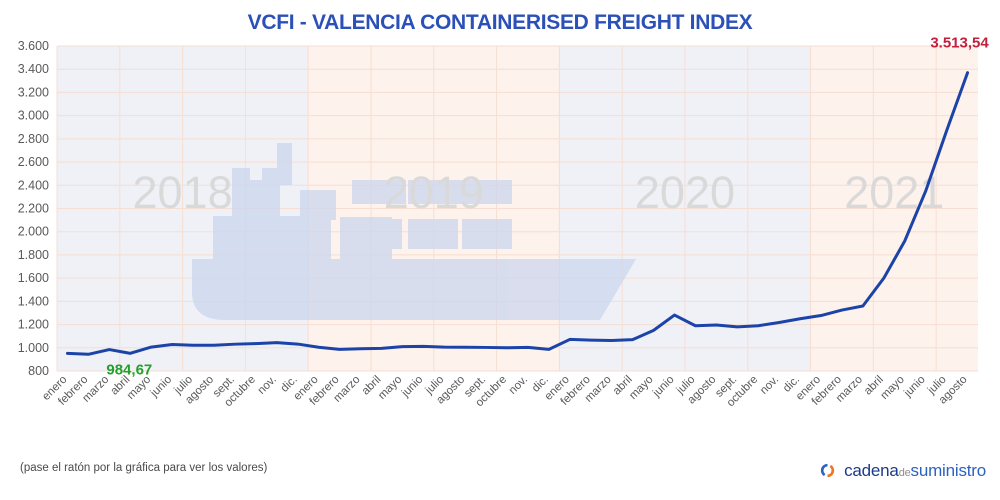 This screenshot has height=500, width=1000. Describe the element at coordinates (33, 139) in the screenshot. I see `y-tick-label: 2.800` at that location.